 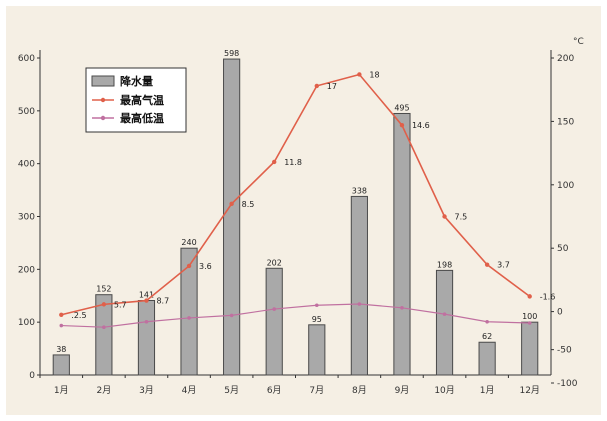 What do you see at coordinates (563, 249) in the screenshot?
I see `right-tick-label: 50` at bounding box center [563, 249].